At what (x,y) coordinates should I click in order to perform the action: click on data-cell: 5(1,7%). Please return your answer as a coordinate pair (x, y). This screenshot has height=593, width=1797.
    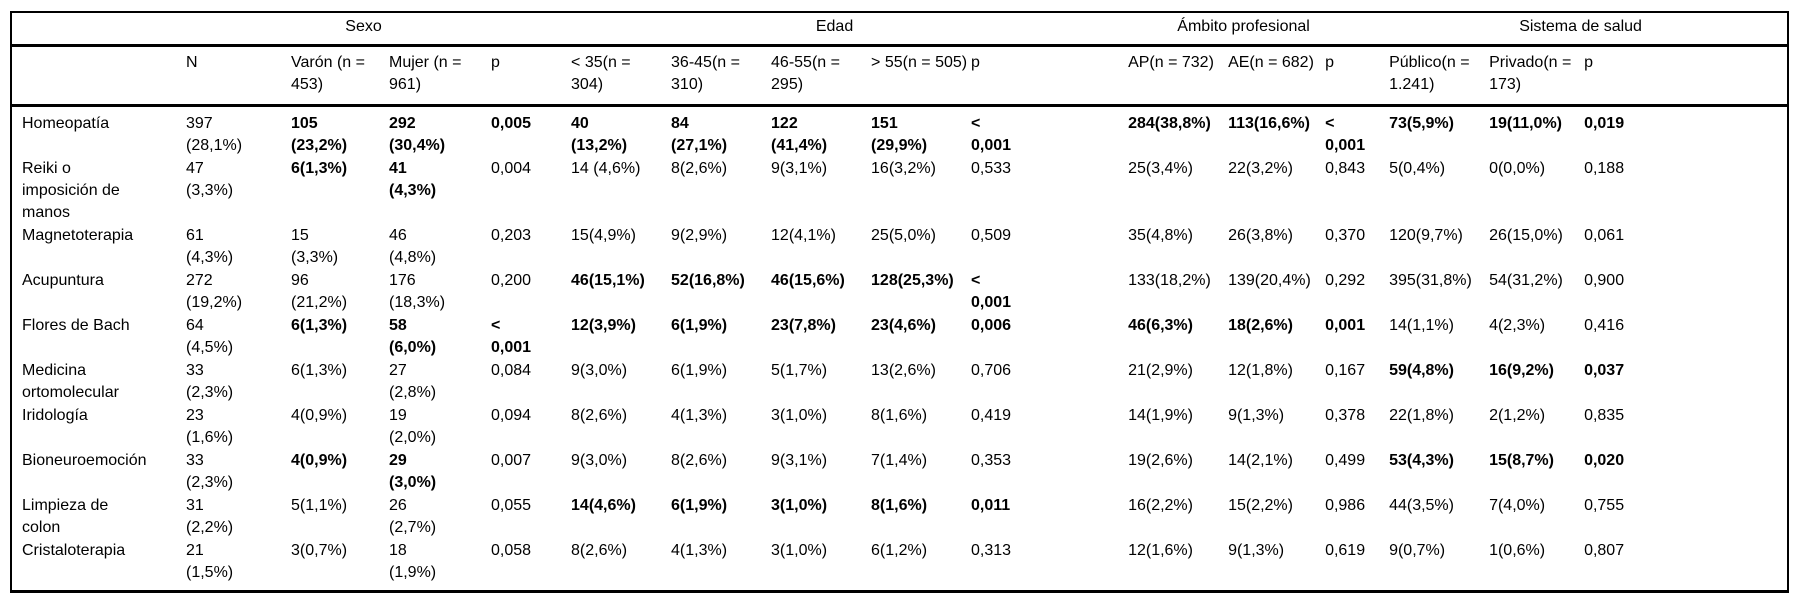
    Looking at the image, I should click on (799, 370).